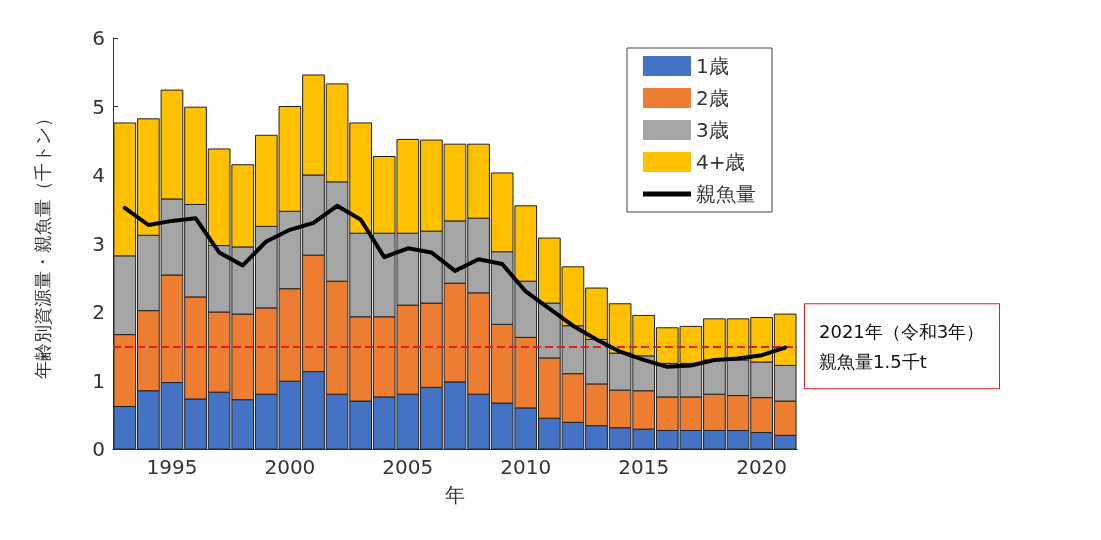 The image size is (1101, 540). What do you see at coordinates (98, 38) in the screenshot?
I see `y-tick-label: 6` at bounding box center [98, 38].